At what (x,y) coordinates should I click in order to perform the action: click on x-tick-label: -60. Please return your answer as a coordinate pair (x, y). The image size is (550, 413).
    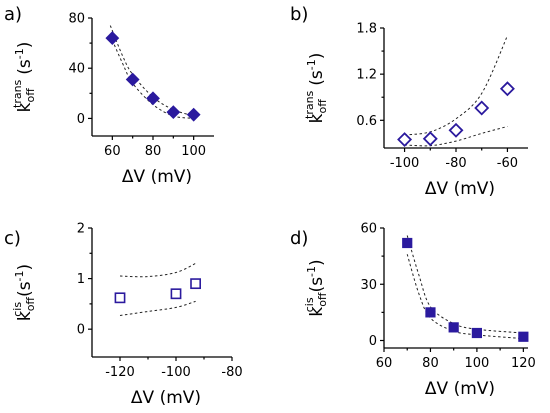
    Looking at the image, I should click on (507, 163).